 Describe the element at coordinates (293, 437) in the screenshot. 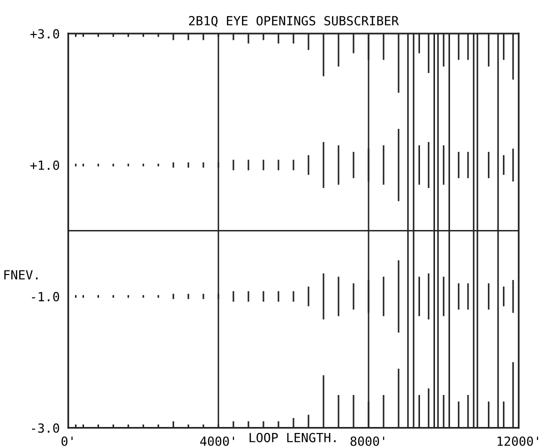

I see `x-axis-title: LOOP LENGTH.` at that location.